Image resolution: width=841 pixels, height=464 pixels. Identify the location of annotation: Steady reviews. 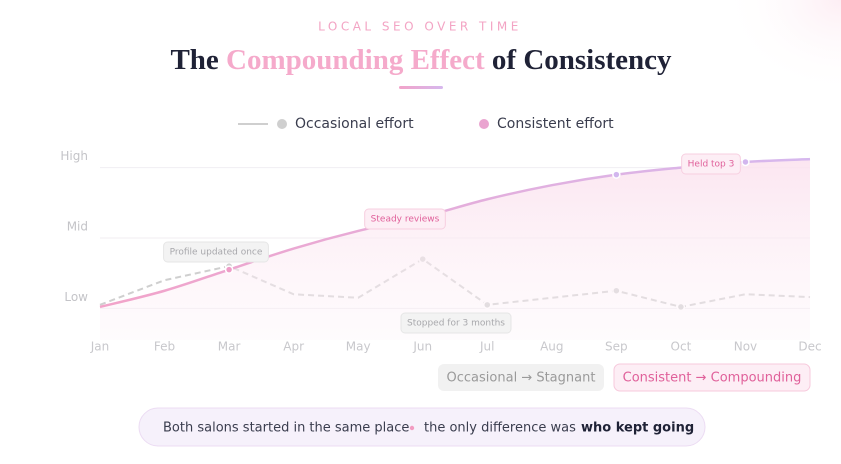
(405, 219).